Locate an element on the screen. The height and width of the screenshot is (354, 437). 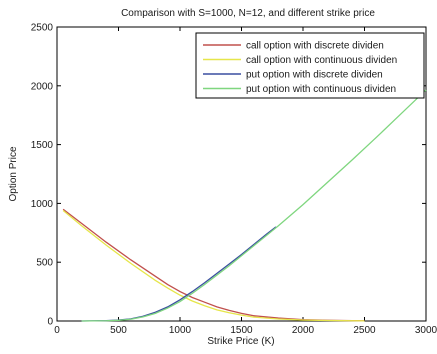
x-axis-label: Strike Price (K) is located at coordinates (240, 341).